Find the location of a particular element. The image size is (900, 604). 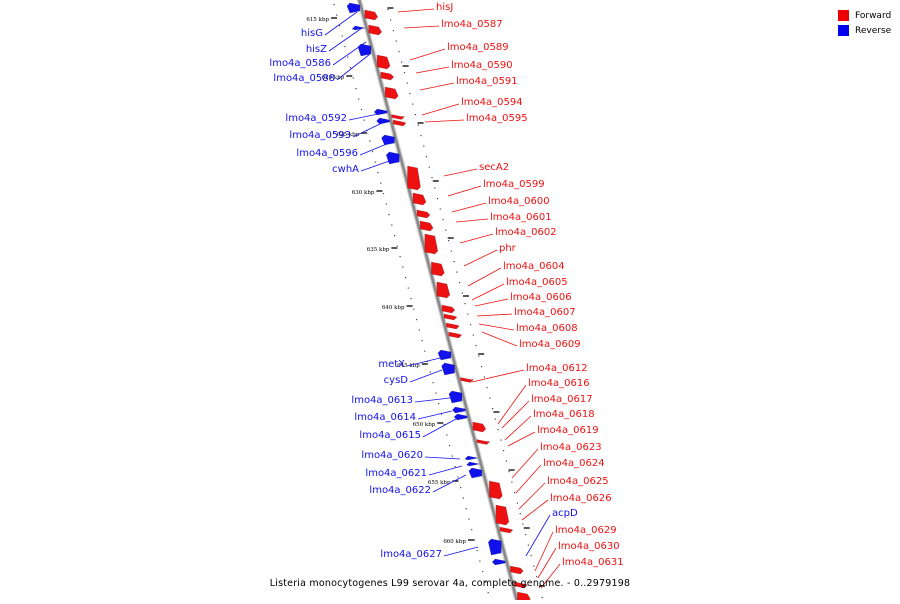

gene-label-forward: lmo4a_0587 is located at coordinates (472, 24).